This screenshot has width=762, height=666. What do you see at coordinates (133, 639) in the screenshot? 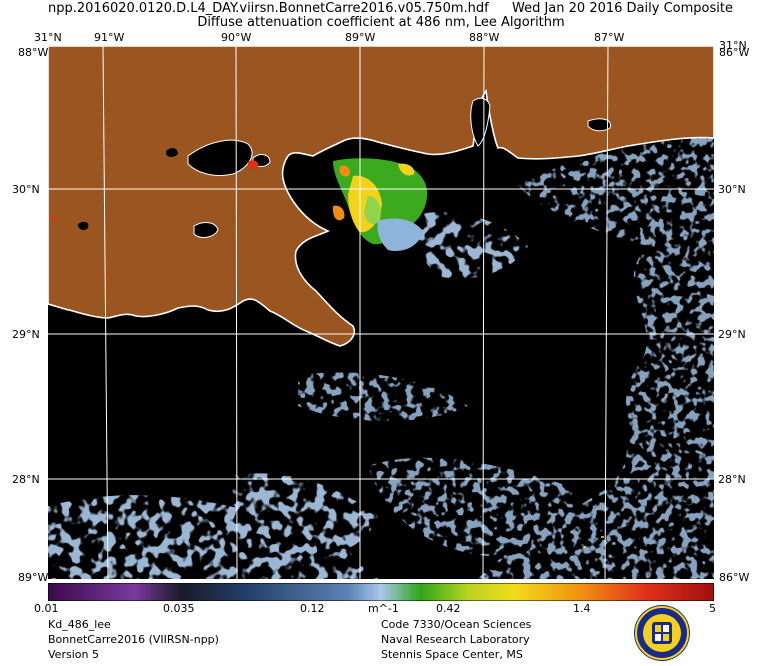
I see `footer-dataset: BonnetCarre2016 (VIIRSN-npp)` at bounding box center [133, 639].